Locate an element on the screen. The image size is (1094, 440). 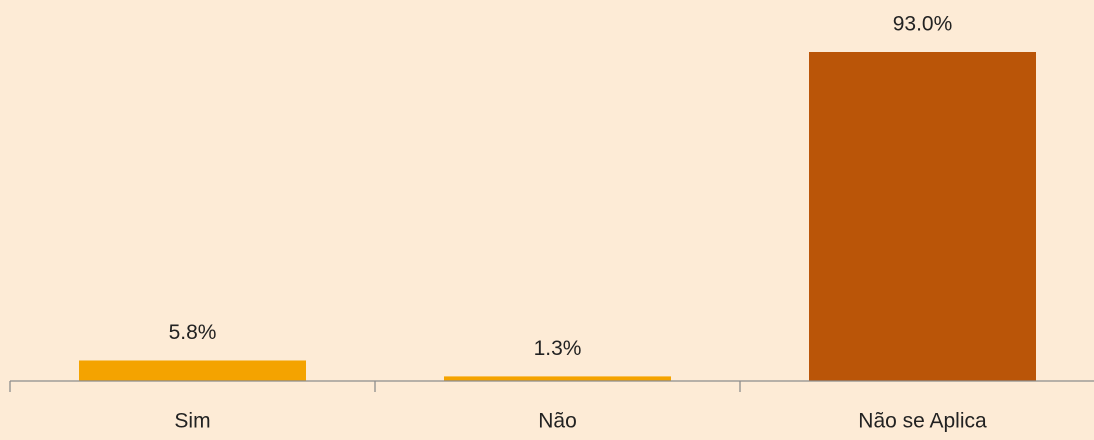
x-tick-label: Não is located at coordinates (557, 421).